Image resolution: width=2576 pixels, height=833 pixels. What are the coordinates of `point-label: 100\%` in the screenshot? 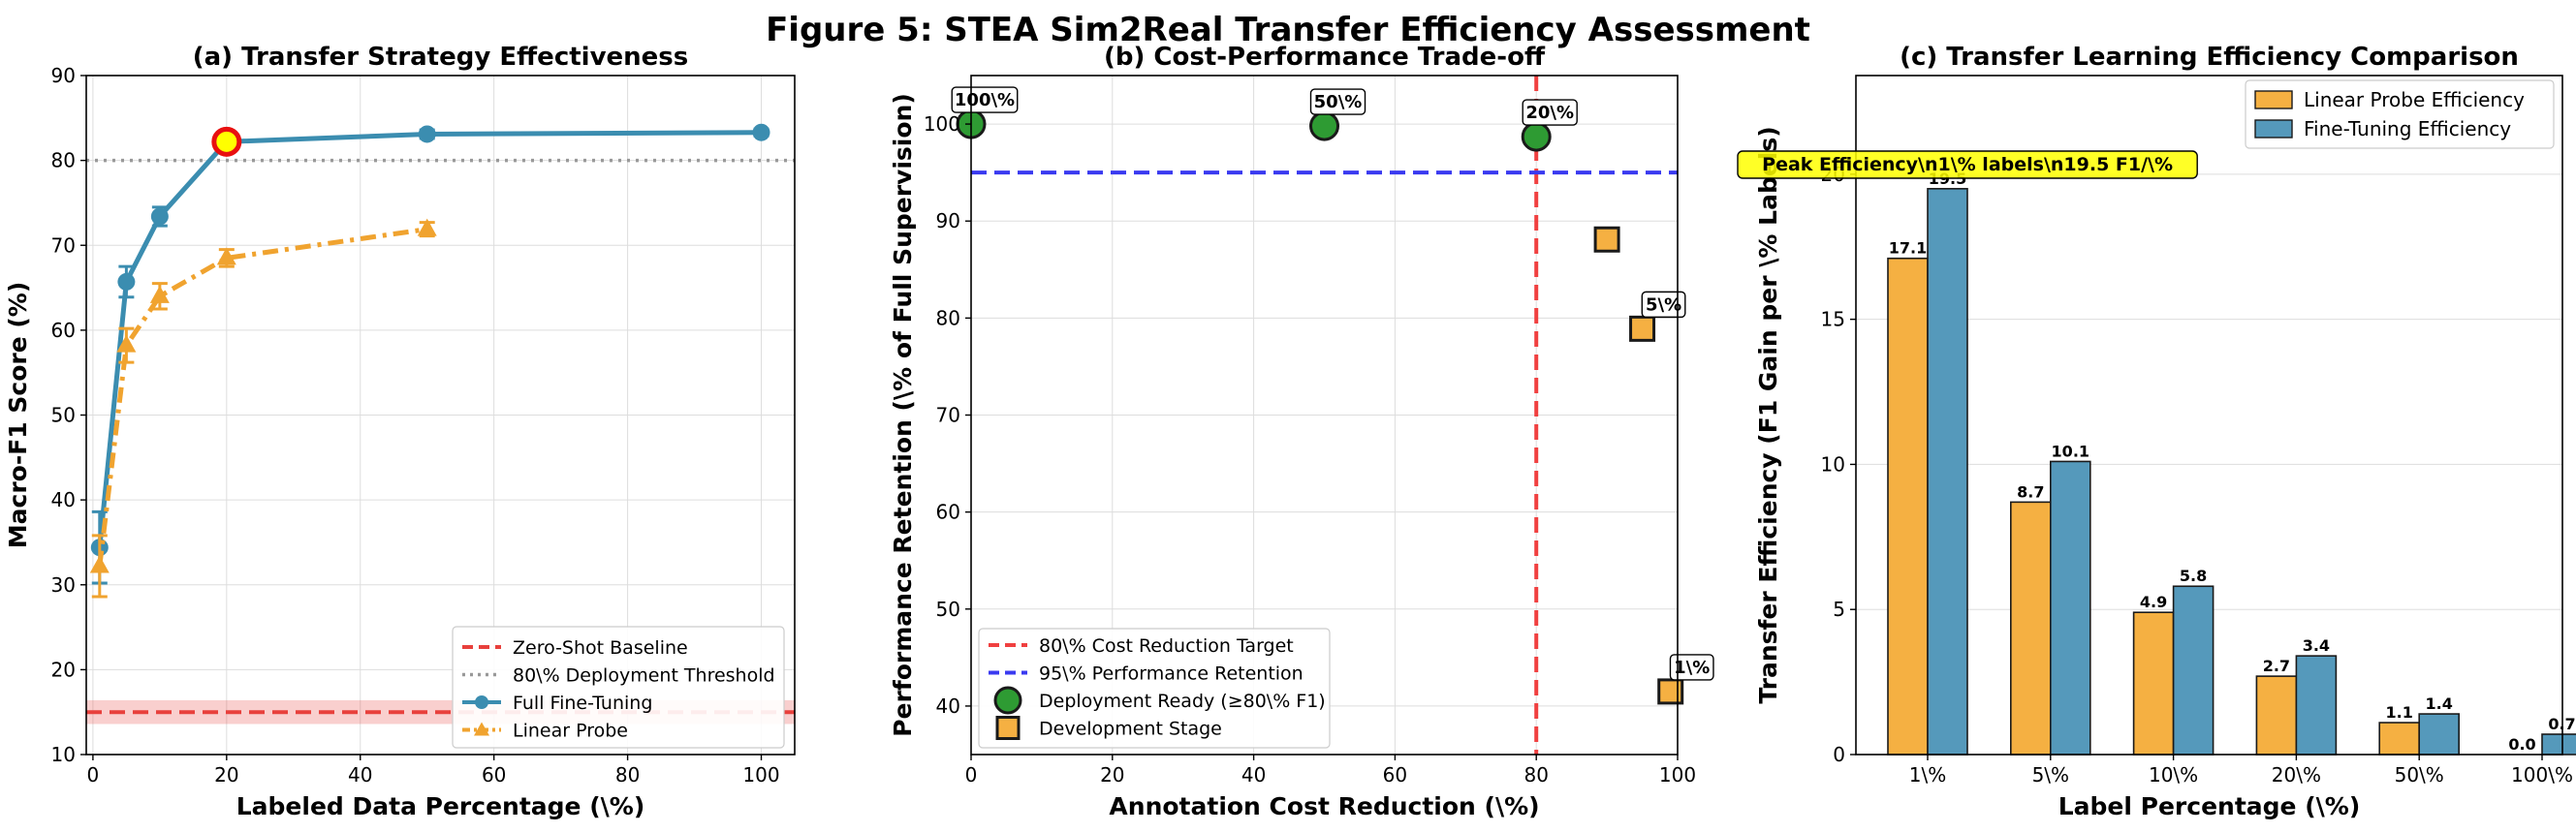 It's located at (985, 100).